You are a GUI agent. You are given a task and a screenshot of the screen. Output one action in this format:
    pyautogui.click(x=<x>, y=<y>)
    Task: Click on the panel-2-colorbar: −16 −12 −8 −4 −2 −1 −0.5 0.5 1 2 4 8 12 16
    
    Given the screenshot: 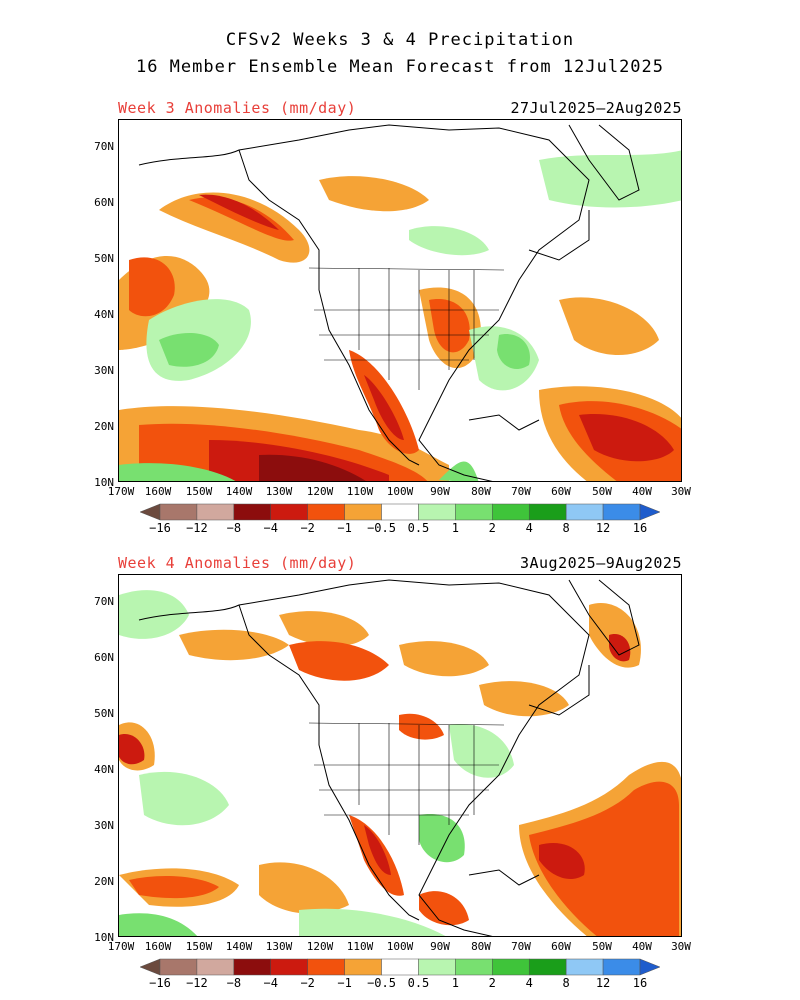 What is the action you would take?
    pyautogui.click(x=400, y=974)
    